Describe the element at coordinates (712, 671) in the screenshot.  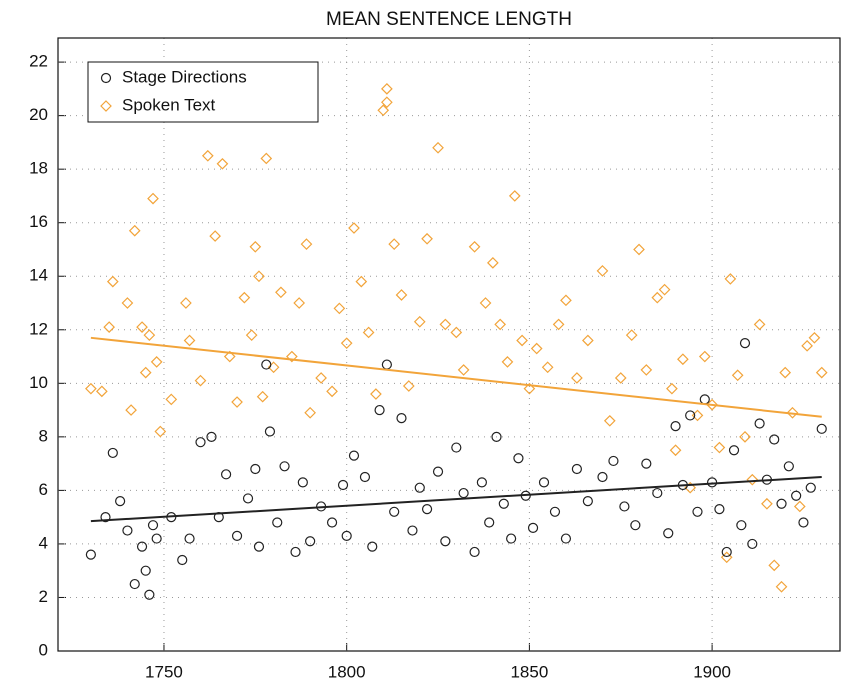
I see `x-tick-label: 1900` at that location.